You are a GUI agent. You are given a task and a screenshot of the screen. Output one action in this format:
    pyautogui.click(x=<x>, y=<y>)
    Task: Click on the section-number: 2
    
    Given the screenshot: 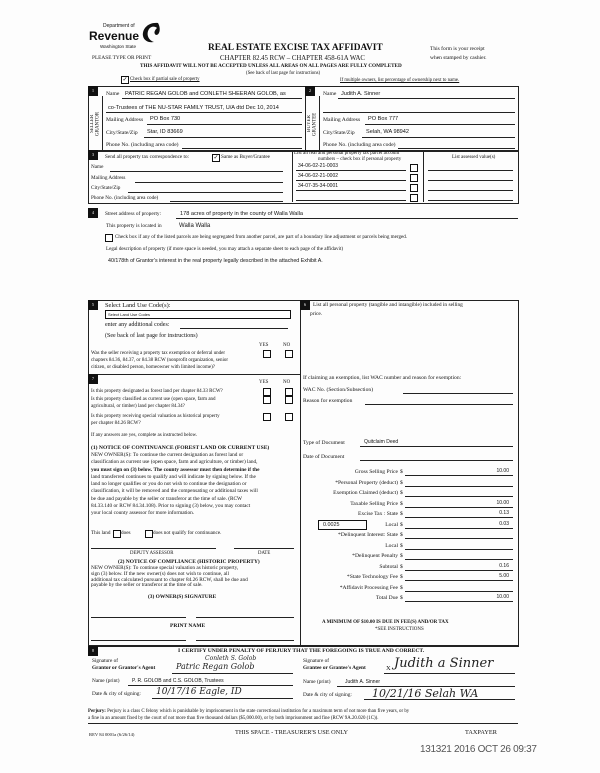 What is the action you would take?
    pyautogui.click(x=310, y=91)
    